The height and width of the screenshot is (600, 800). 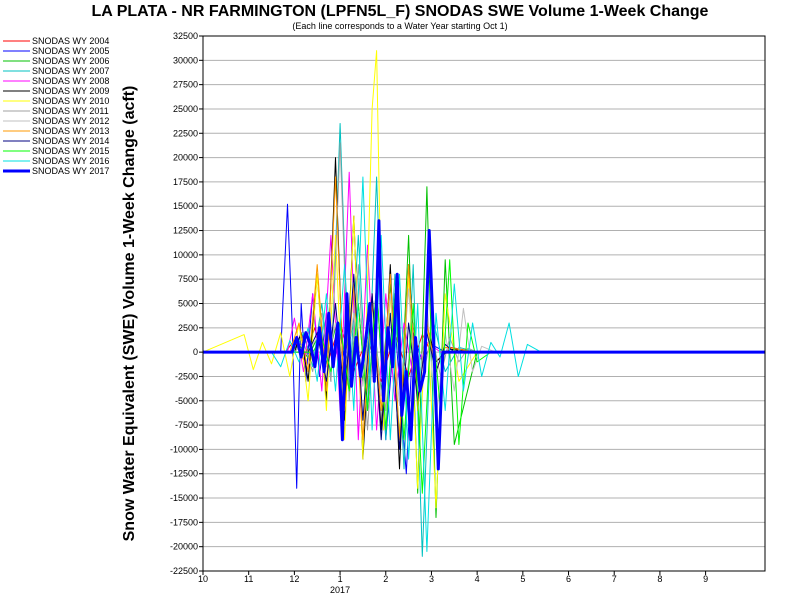 I want to click on y-tick-label: -17500, so click(x=184, y=522).